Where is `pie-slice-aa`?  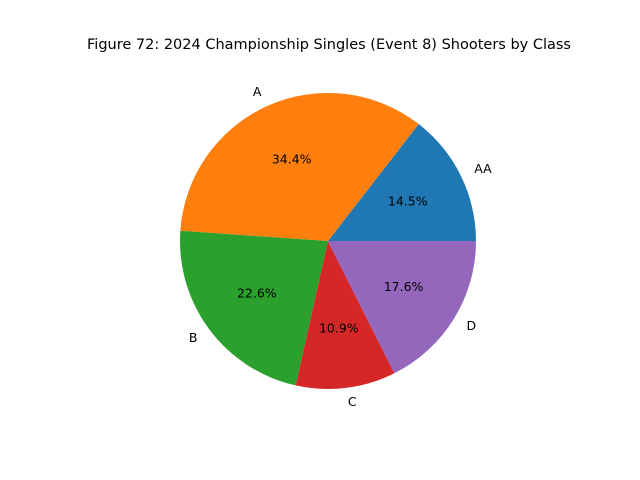
pie-slice-aa is located at coordinates (402, 182).